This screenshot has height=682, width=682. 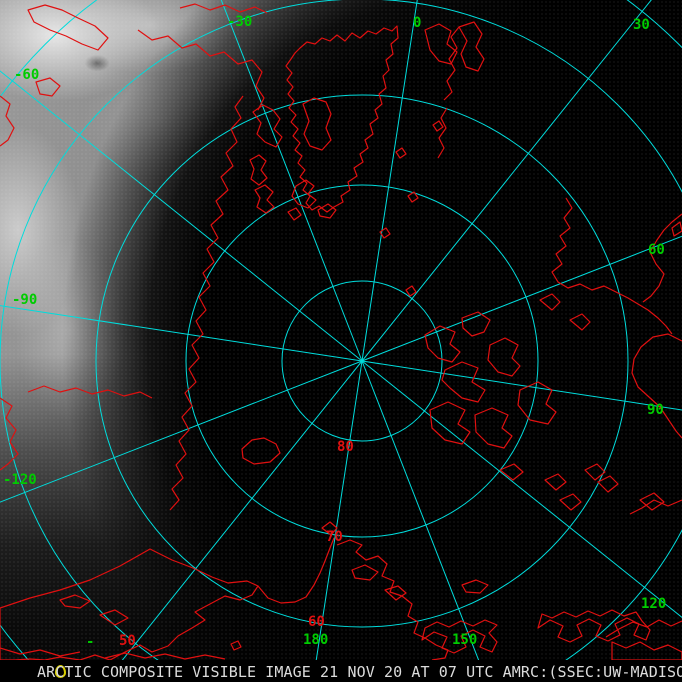 I want to click on station-marker-icon, so click(x=60, y=671).